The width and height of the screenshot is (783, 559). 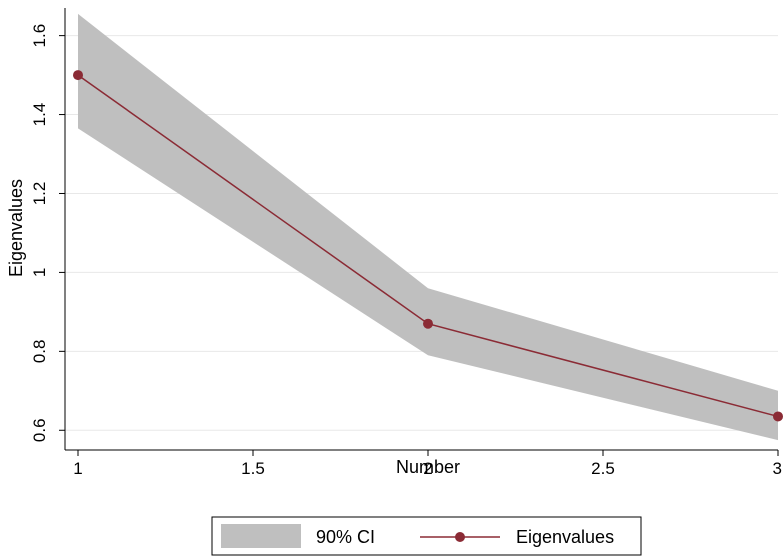 I want to click on y-tick-label-0: 0.6, so click(x=39, y=430).